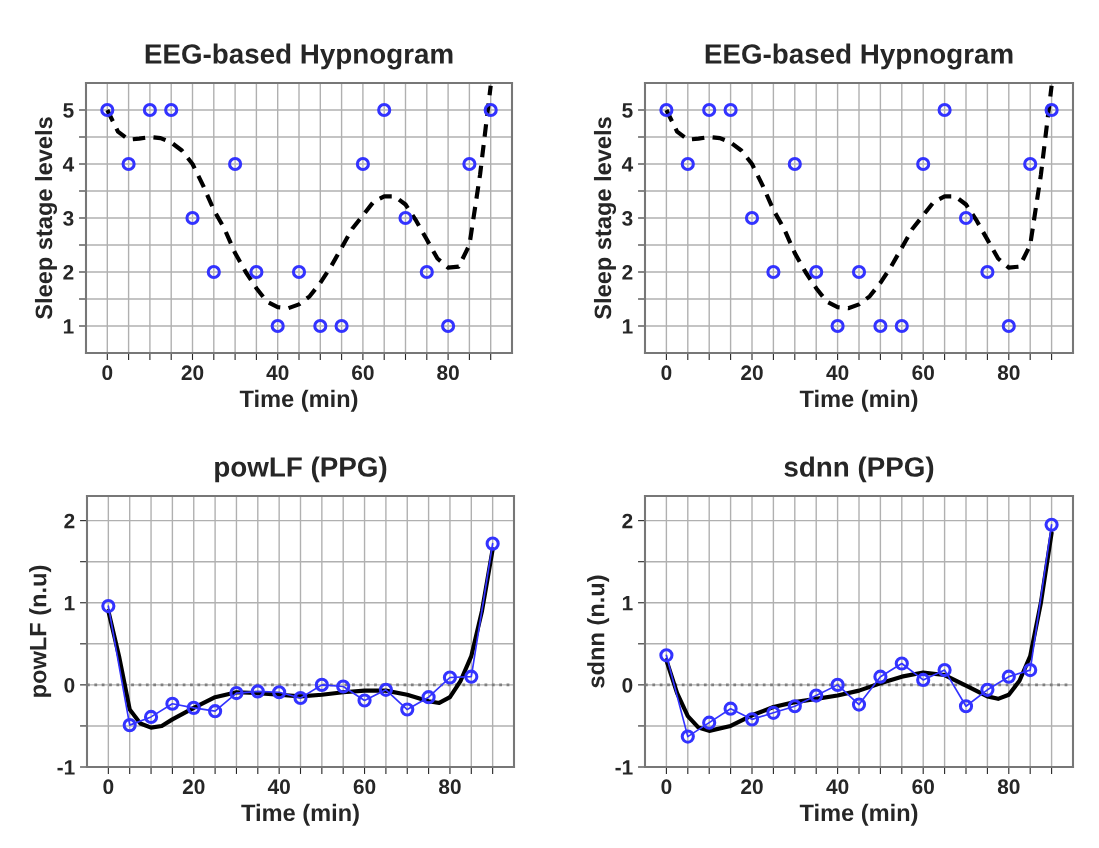  What do you see at coordinates (859, 469) in the screenshot?
I see `chart-title: sdnn (PPG)` at bounding box center [859, 469].